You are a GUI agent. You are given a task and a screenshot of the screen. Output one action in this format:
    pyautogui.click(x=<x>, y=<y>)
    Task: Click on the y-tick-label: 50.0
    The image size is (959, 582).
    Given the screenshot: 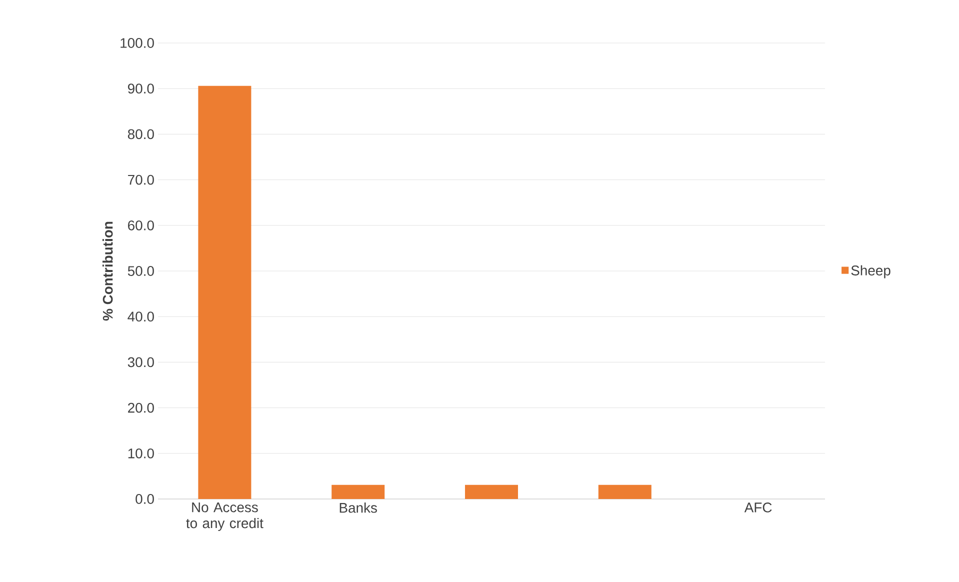 What is the action you would take?
    pyautogui.click(x=141, y=271)
    